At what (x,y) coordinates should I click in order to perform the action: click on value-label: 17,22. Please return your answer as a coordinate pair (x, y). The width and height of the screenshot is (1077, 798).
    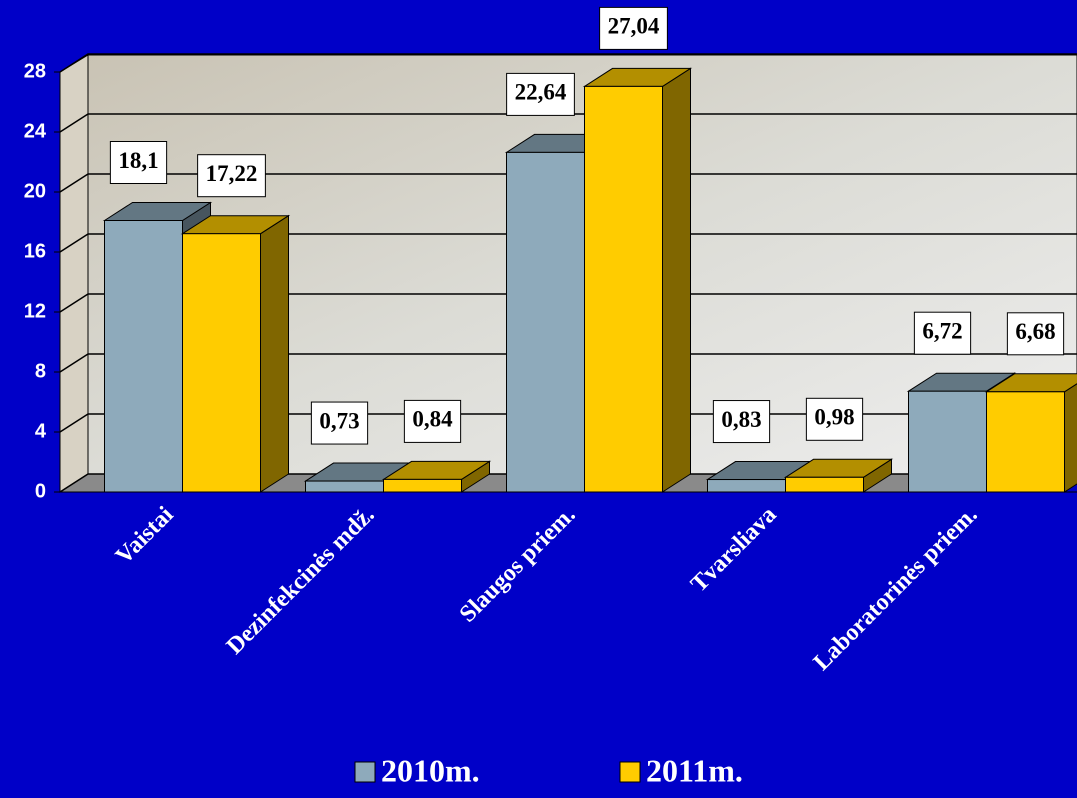
    Looking at the image, I should click on (231, 176).